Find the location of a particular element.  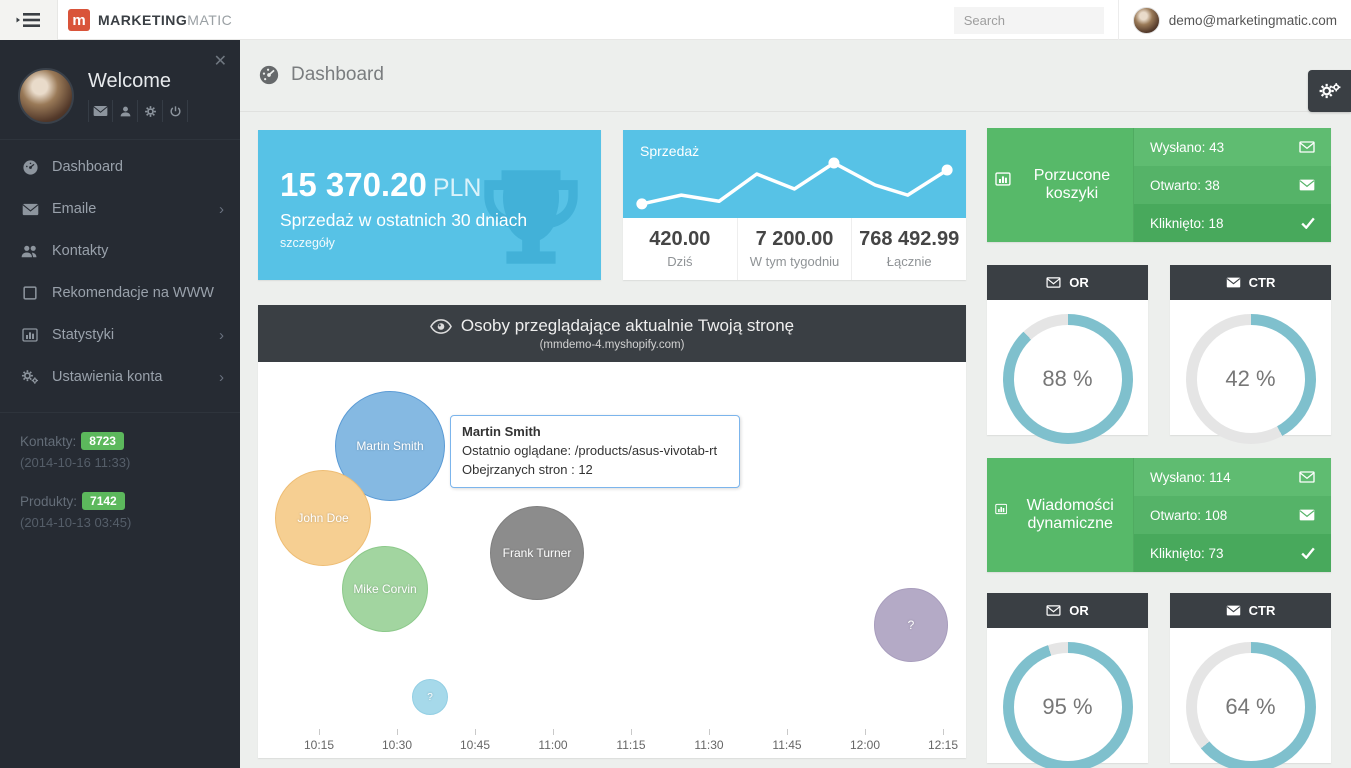

sidebar-item-statystyki: Statystyki › is located at coordinates (120, 335).